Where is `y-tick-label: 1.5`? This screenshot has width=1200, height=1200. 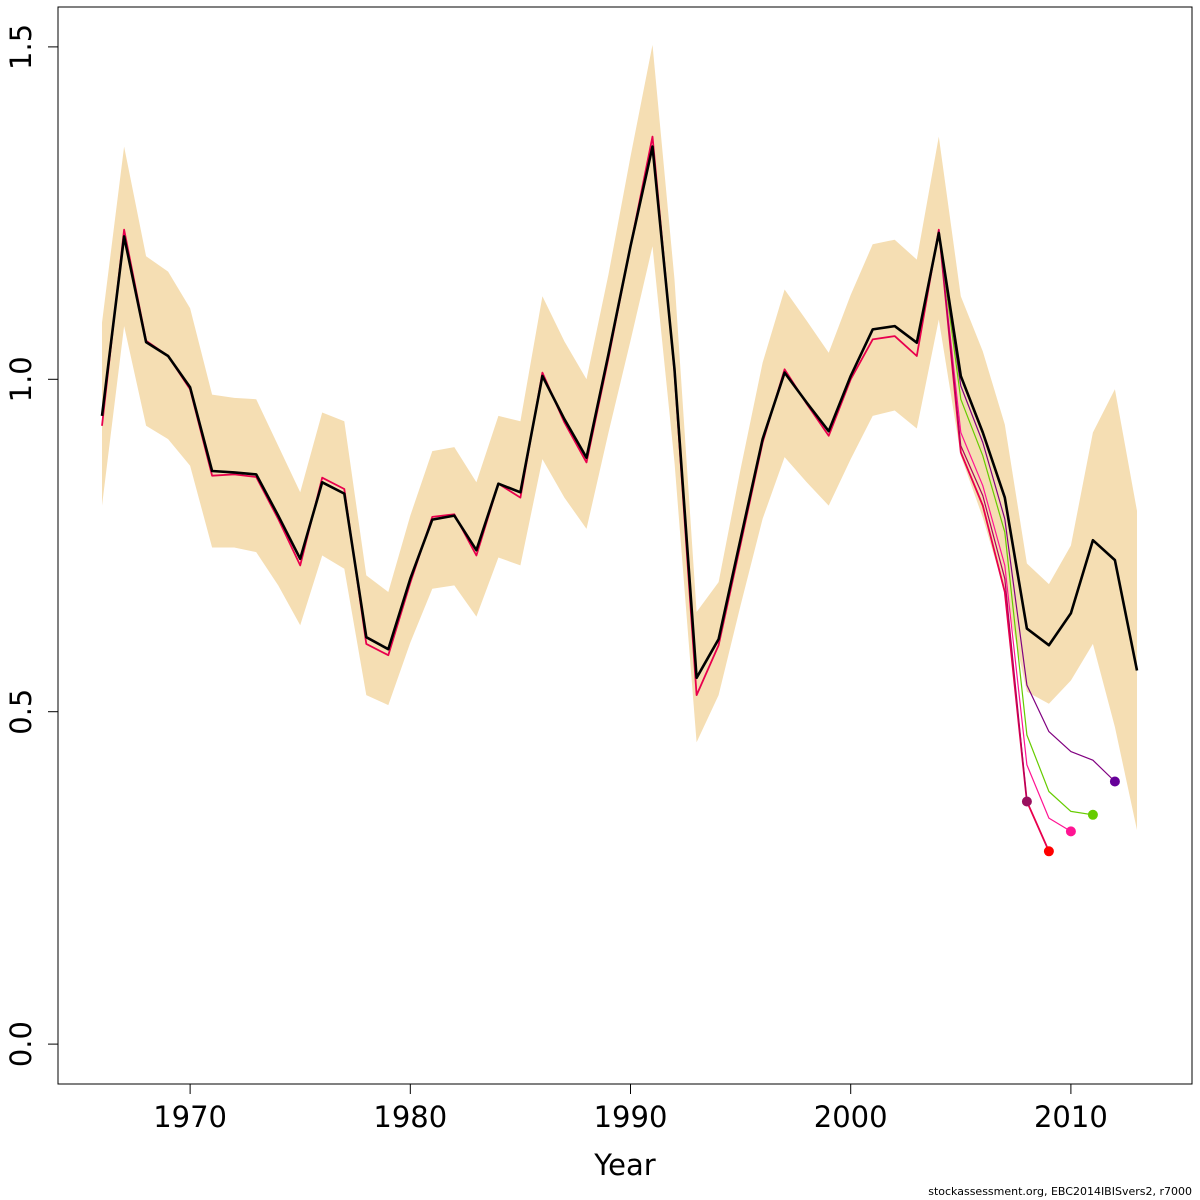
y-tick-label: 1.5 is located at coordinates (21, 47).